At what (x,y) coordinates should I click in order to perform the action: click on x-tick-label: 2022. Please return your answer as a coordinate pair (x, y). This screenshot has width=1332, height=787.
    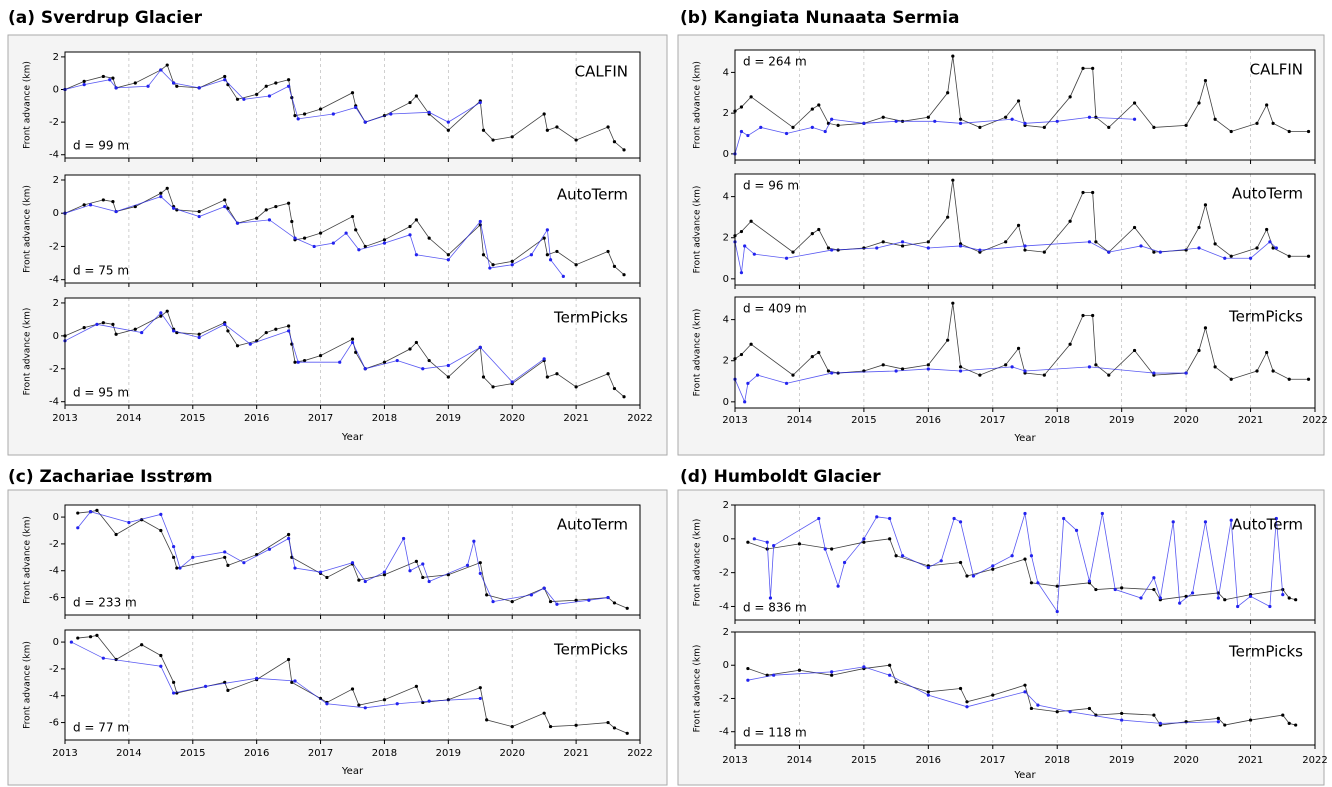
    Looking at the image, I should click on (639, 418).